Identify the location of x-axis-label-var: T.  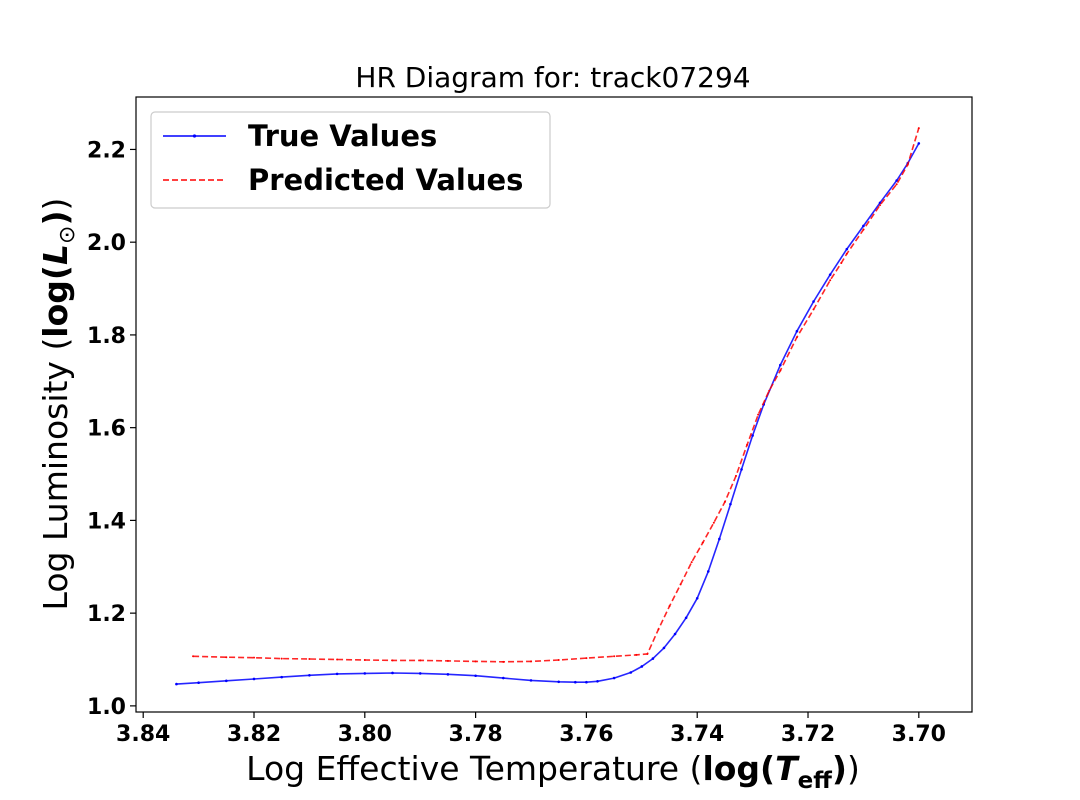
(787, 768).